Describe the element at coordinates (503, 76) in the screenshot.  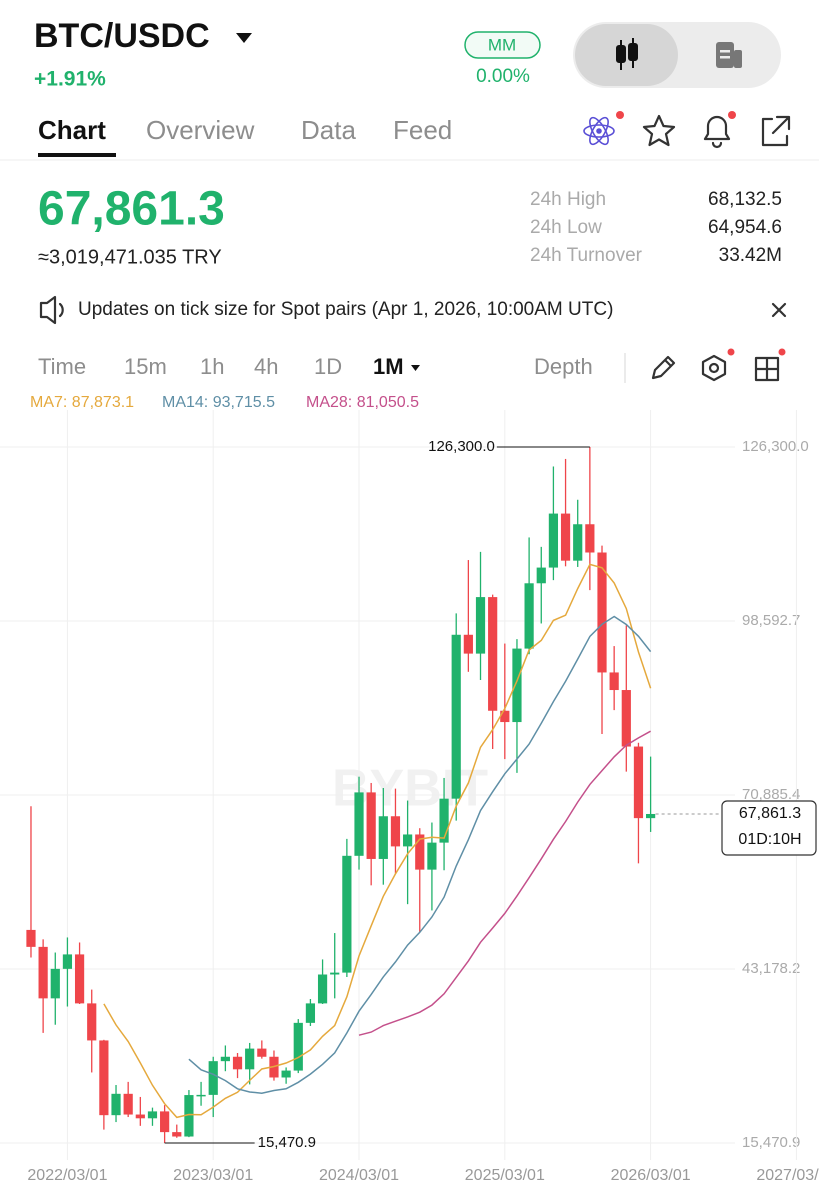
I see `mm-value: 0.00%` at that location.